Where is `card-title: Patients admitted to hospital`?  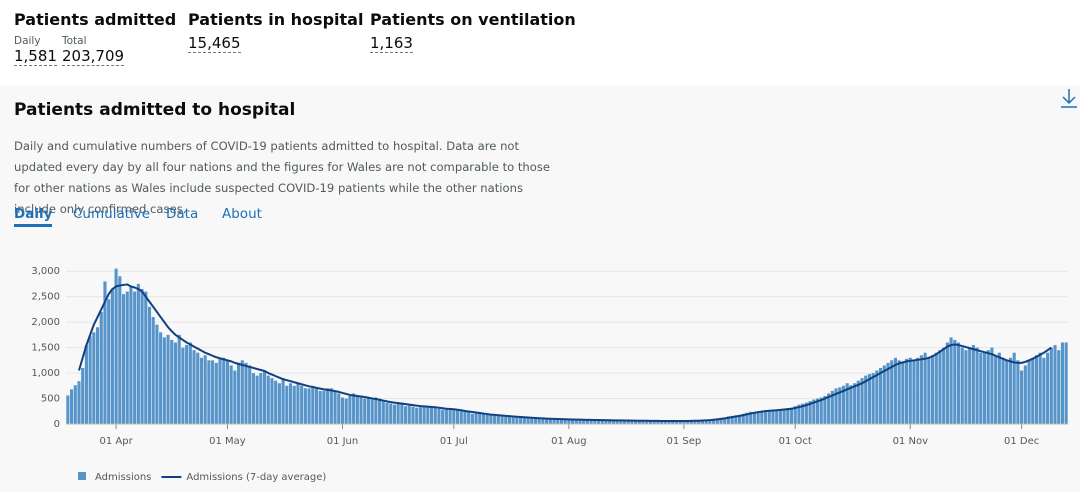 card-title: Patients admitted to hospital is located at coordinates (155, 110).